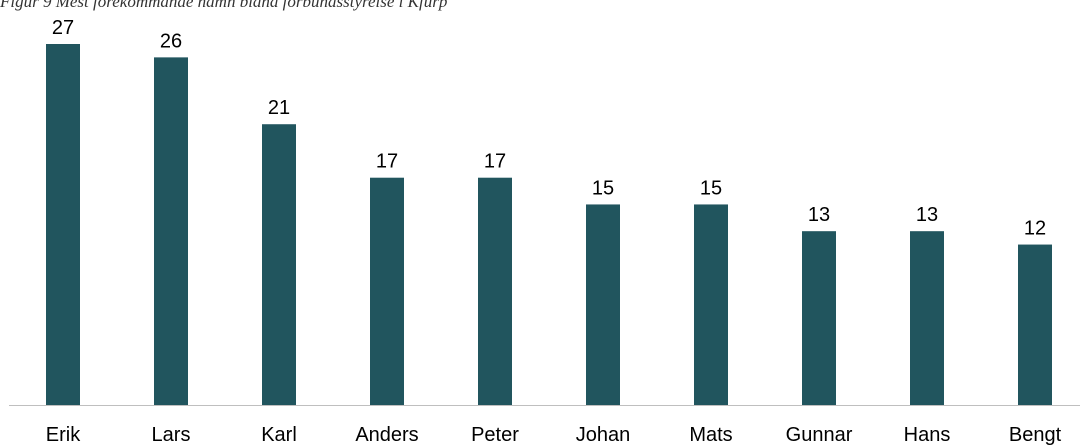  What do you see at coordinates (819, 435) in the screenshot?
I see `x-tick-label-gunnar: Gunnar` at bounding box center [819, 435].